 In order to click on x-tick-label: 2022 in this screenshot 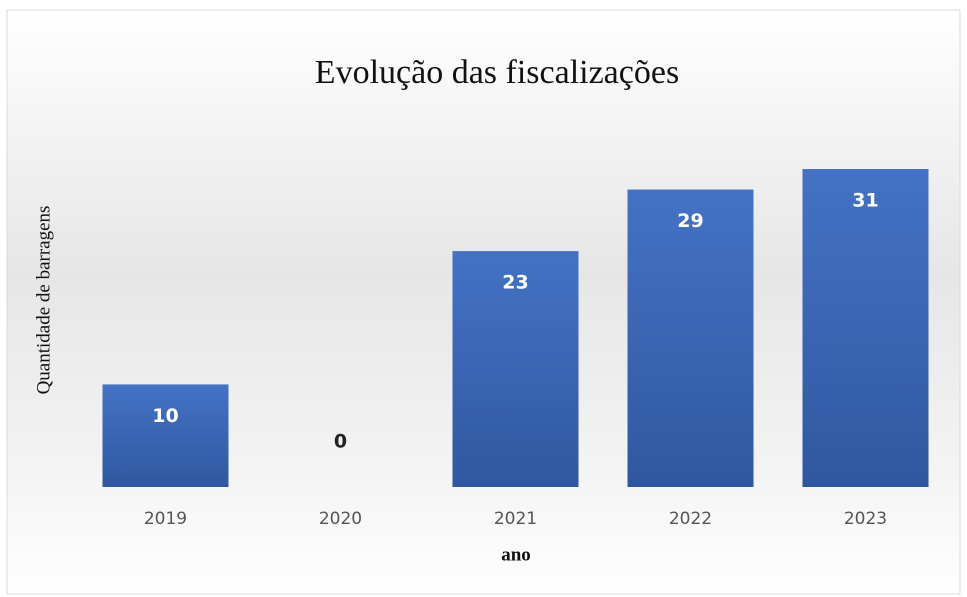, I will do `click(690, 519)`.